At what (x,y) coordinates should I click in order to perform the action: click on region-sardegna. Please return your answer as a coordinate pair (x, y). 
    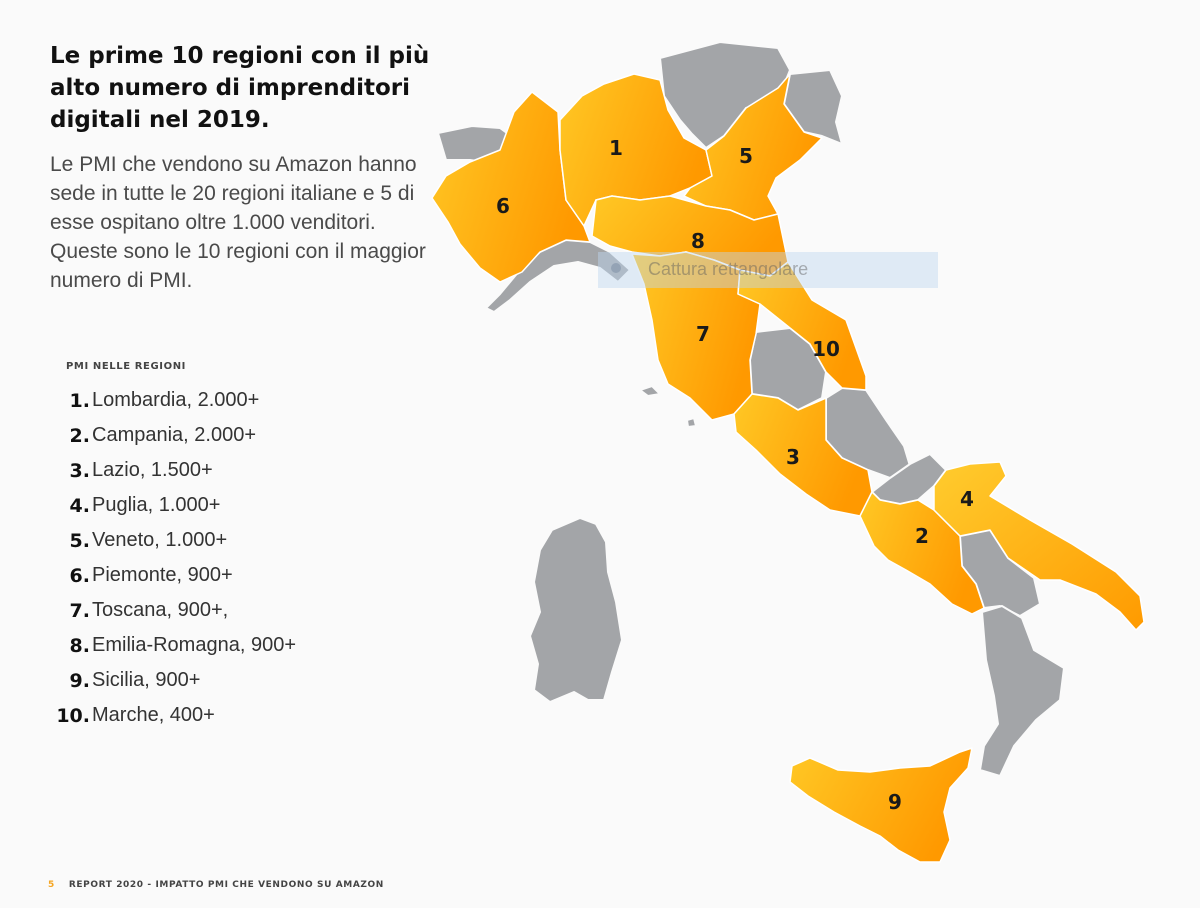
    Looking at the image, I should click on (576, 610).